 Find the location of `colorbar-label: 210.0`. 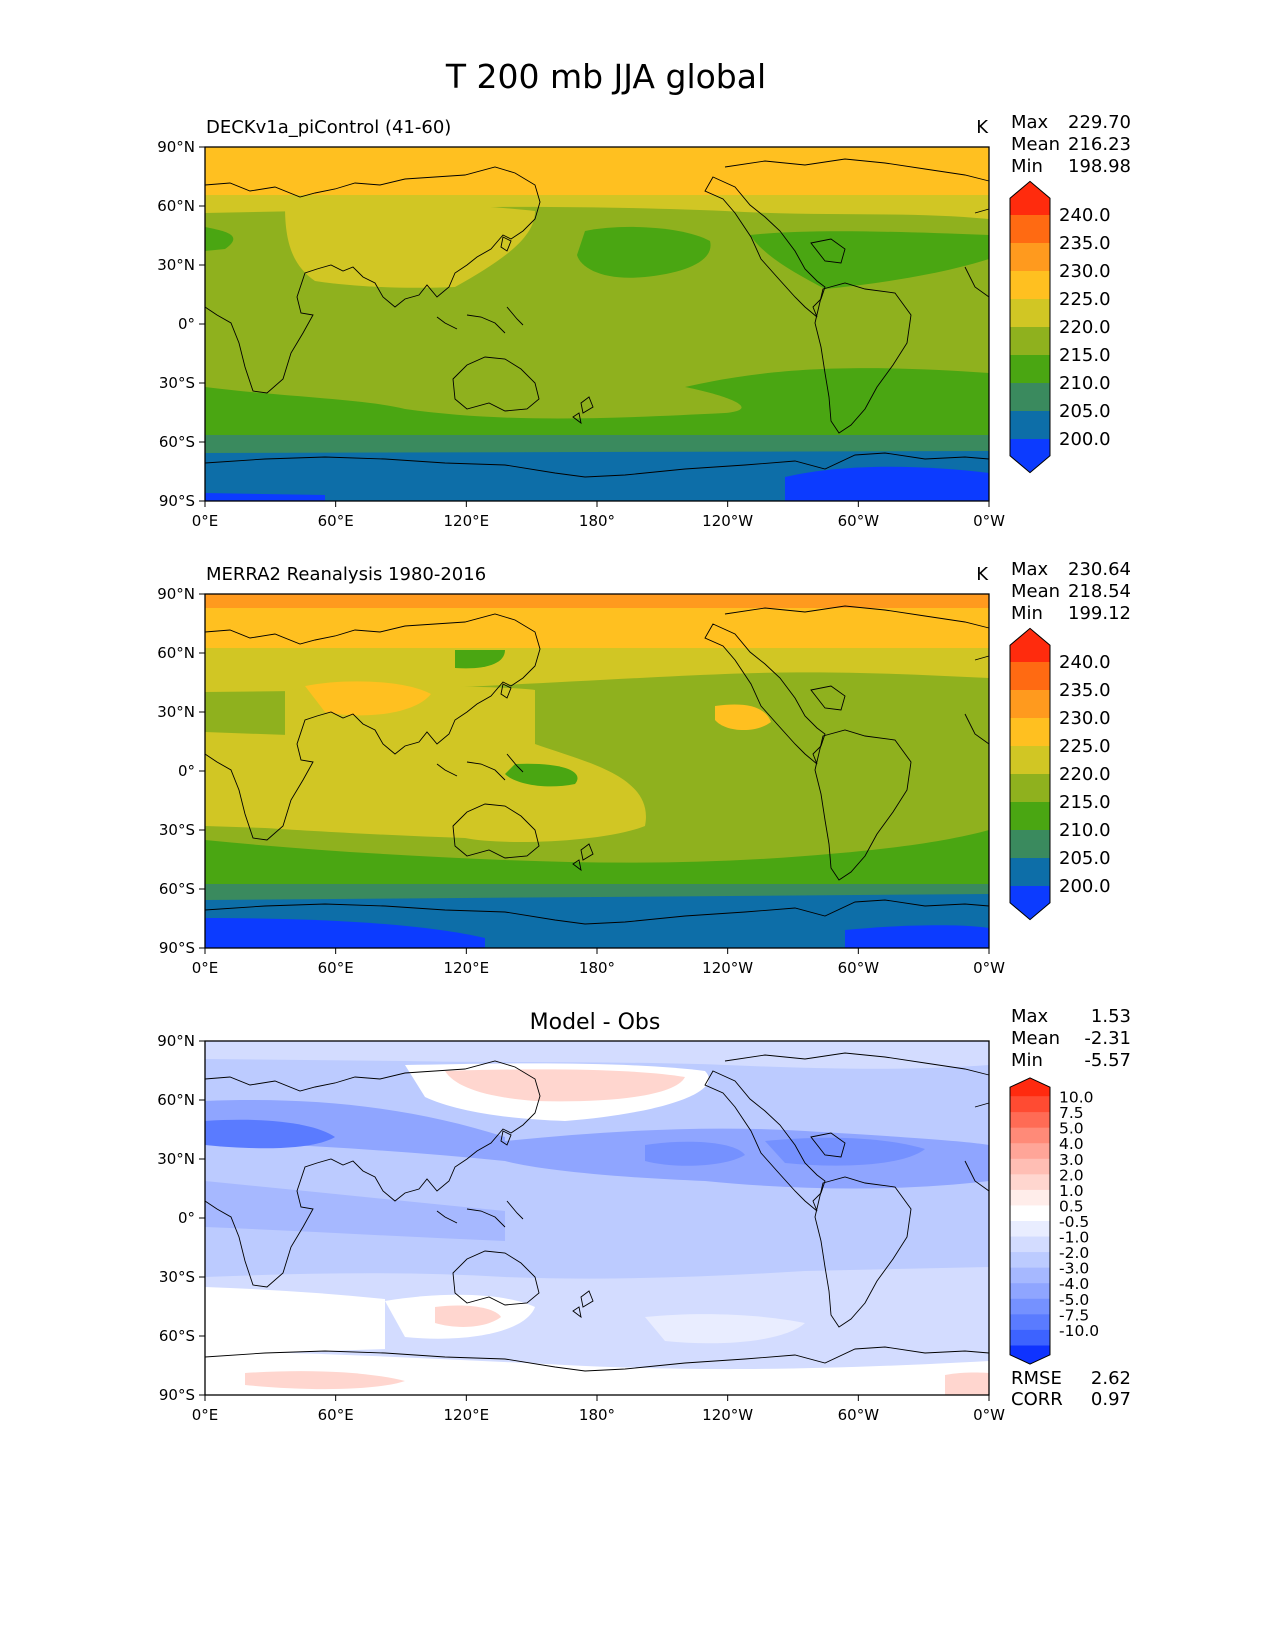

colorbar-label: 210.0 is located at coordinates (1085, 830).